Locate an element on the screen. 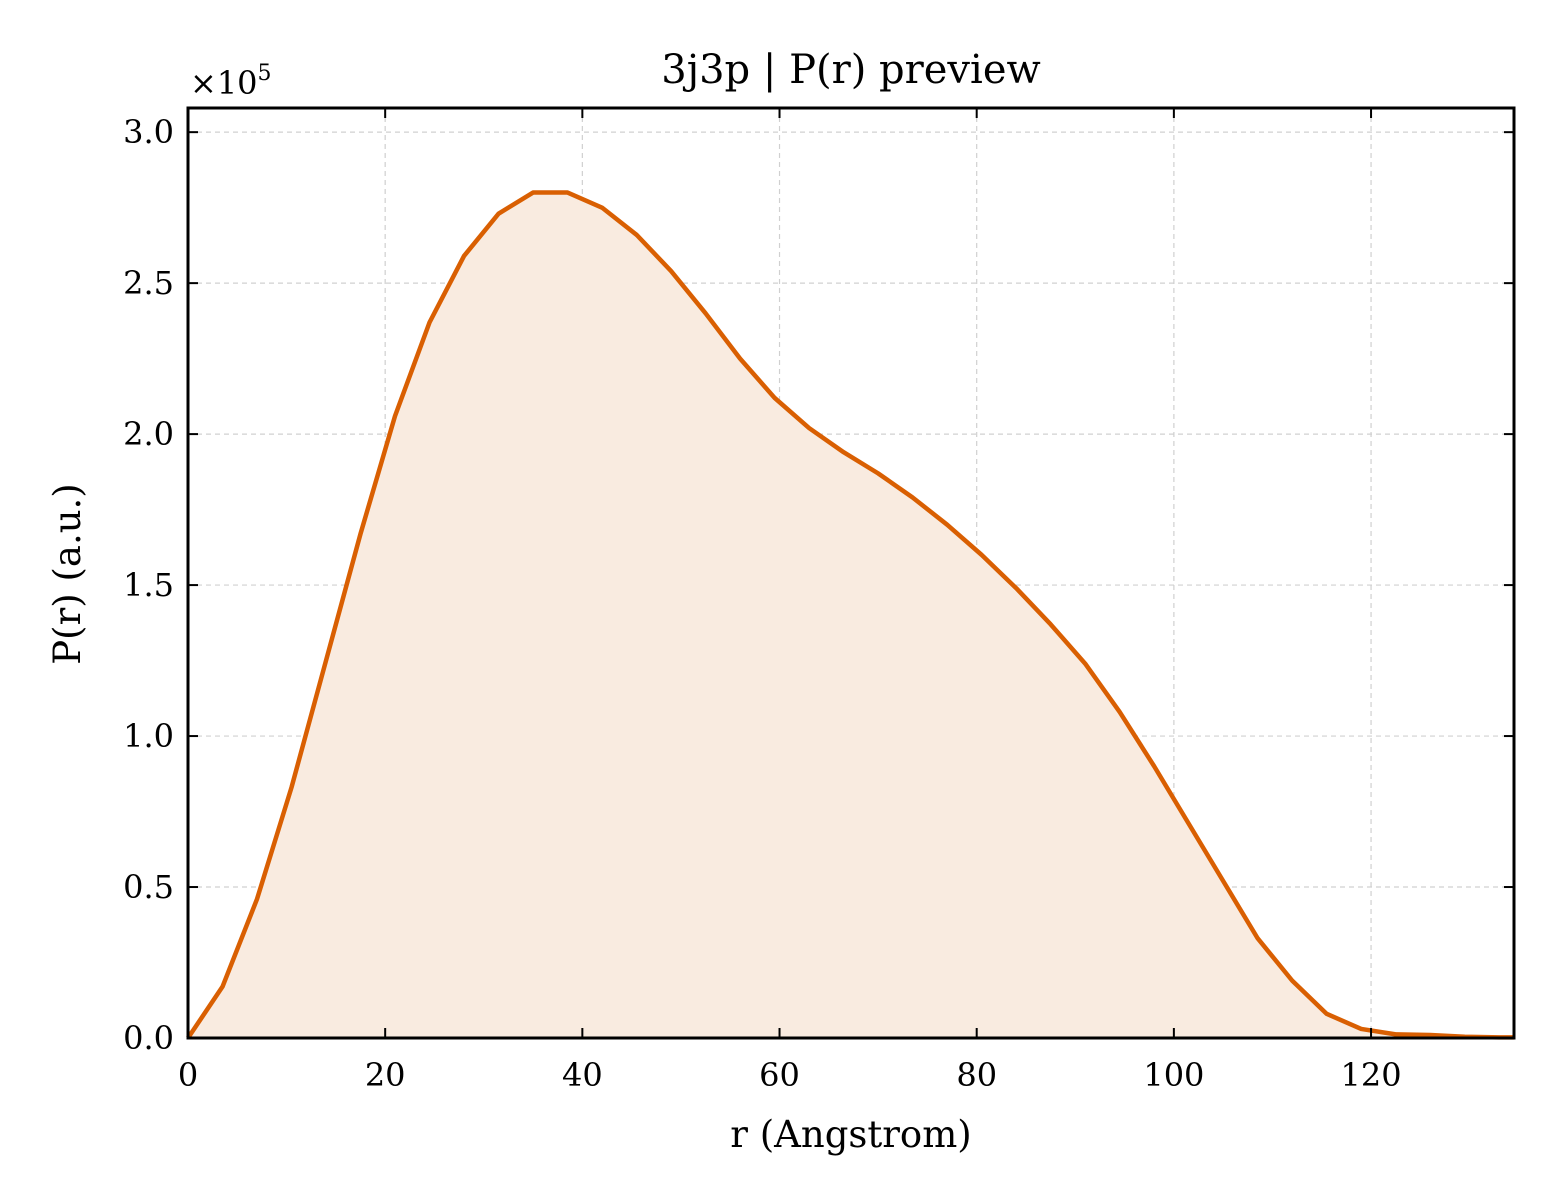 This screenshot has height=1200, width=1560. x-tick-label: 80 is located at coordinates (976, 1075).